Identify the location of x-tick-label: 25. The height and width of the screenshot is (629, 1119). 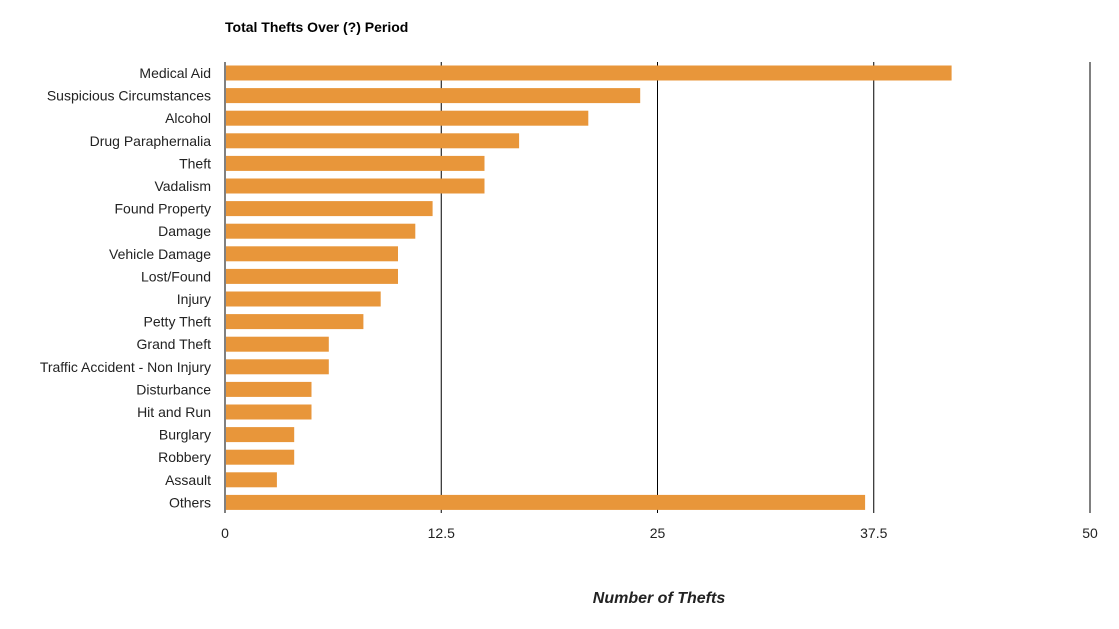
(658, 533).